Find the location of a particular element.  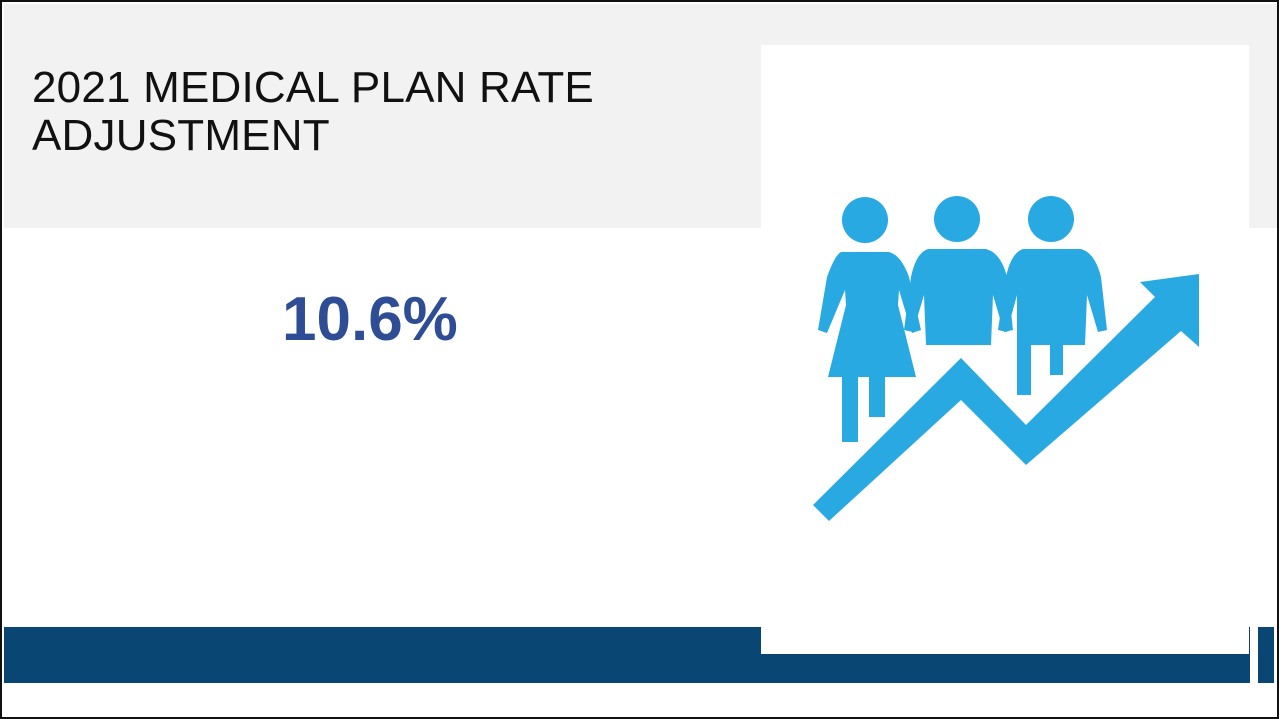

title-line-2: ADJUSTMENT is located at coordinates (181, 135).